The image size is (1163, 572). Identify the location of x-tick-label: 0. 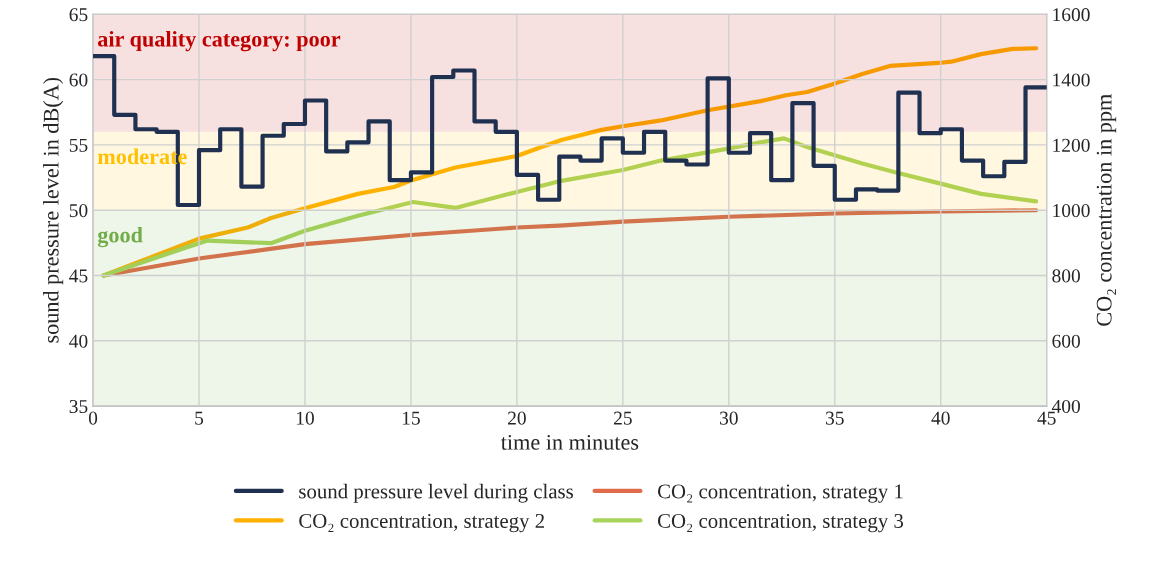
(93, 418).